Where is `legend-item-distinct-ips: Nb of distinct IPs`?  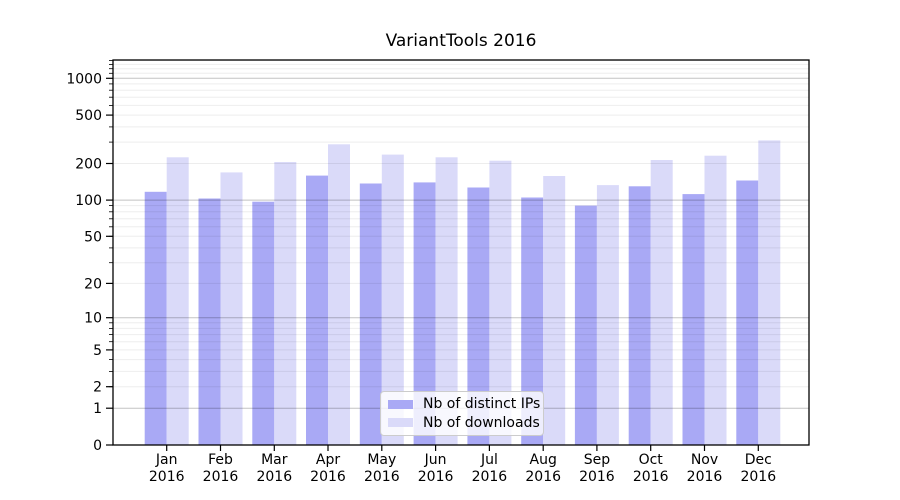
legend-item-distinct-ips: Nb of distinct IPs is located at coordinates (464, 404).